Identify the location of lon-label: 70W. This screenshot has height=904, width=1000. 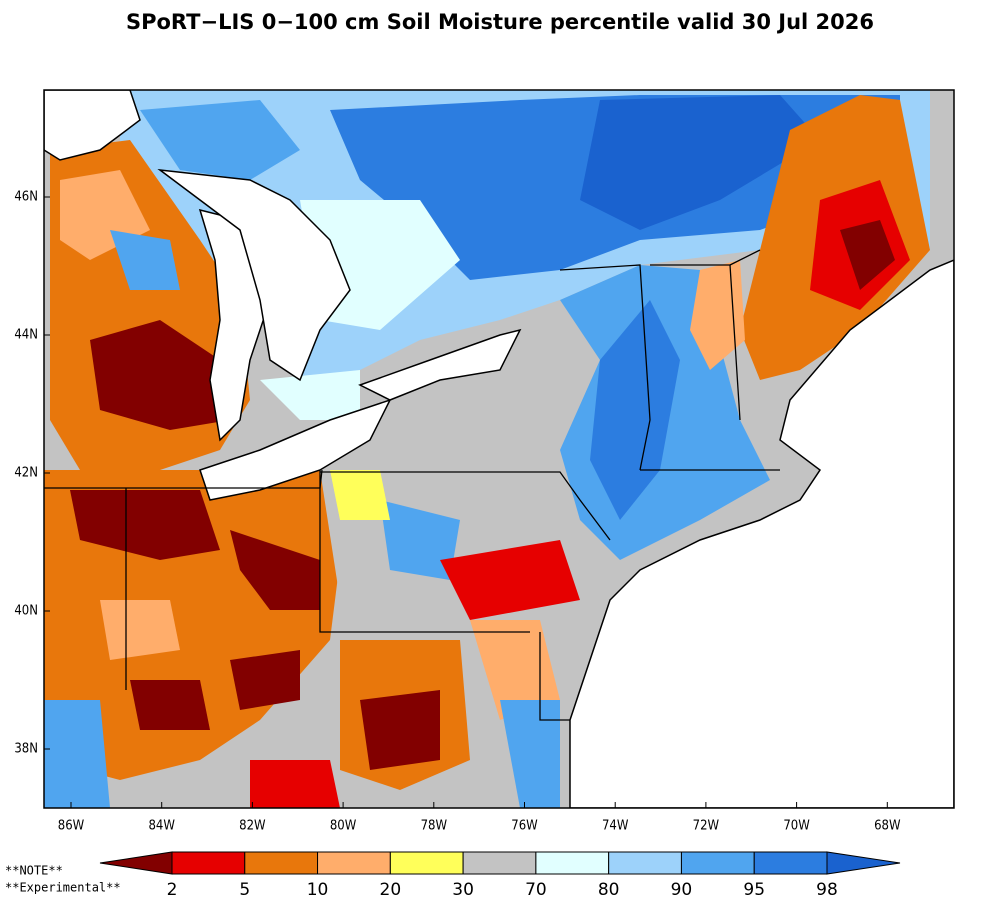
(796, 826).